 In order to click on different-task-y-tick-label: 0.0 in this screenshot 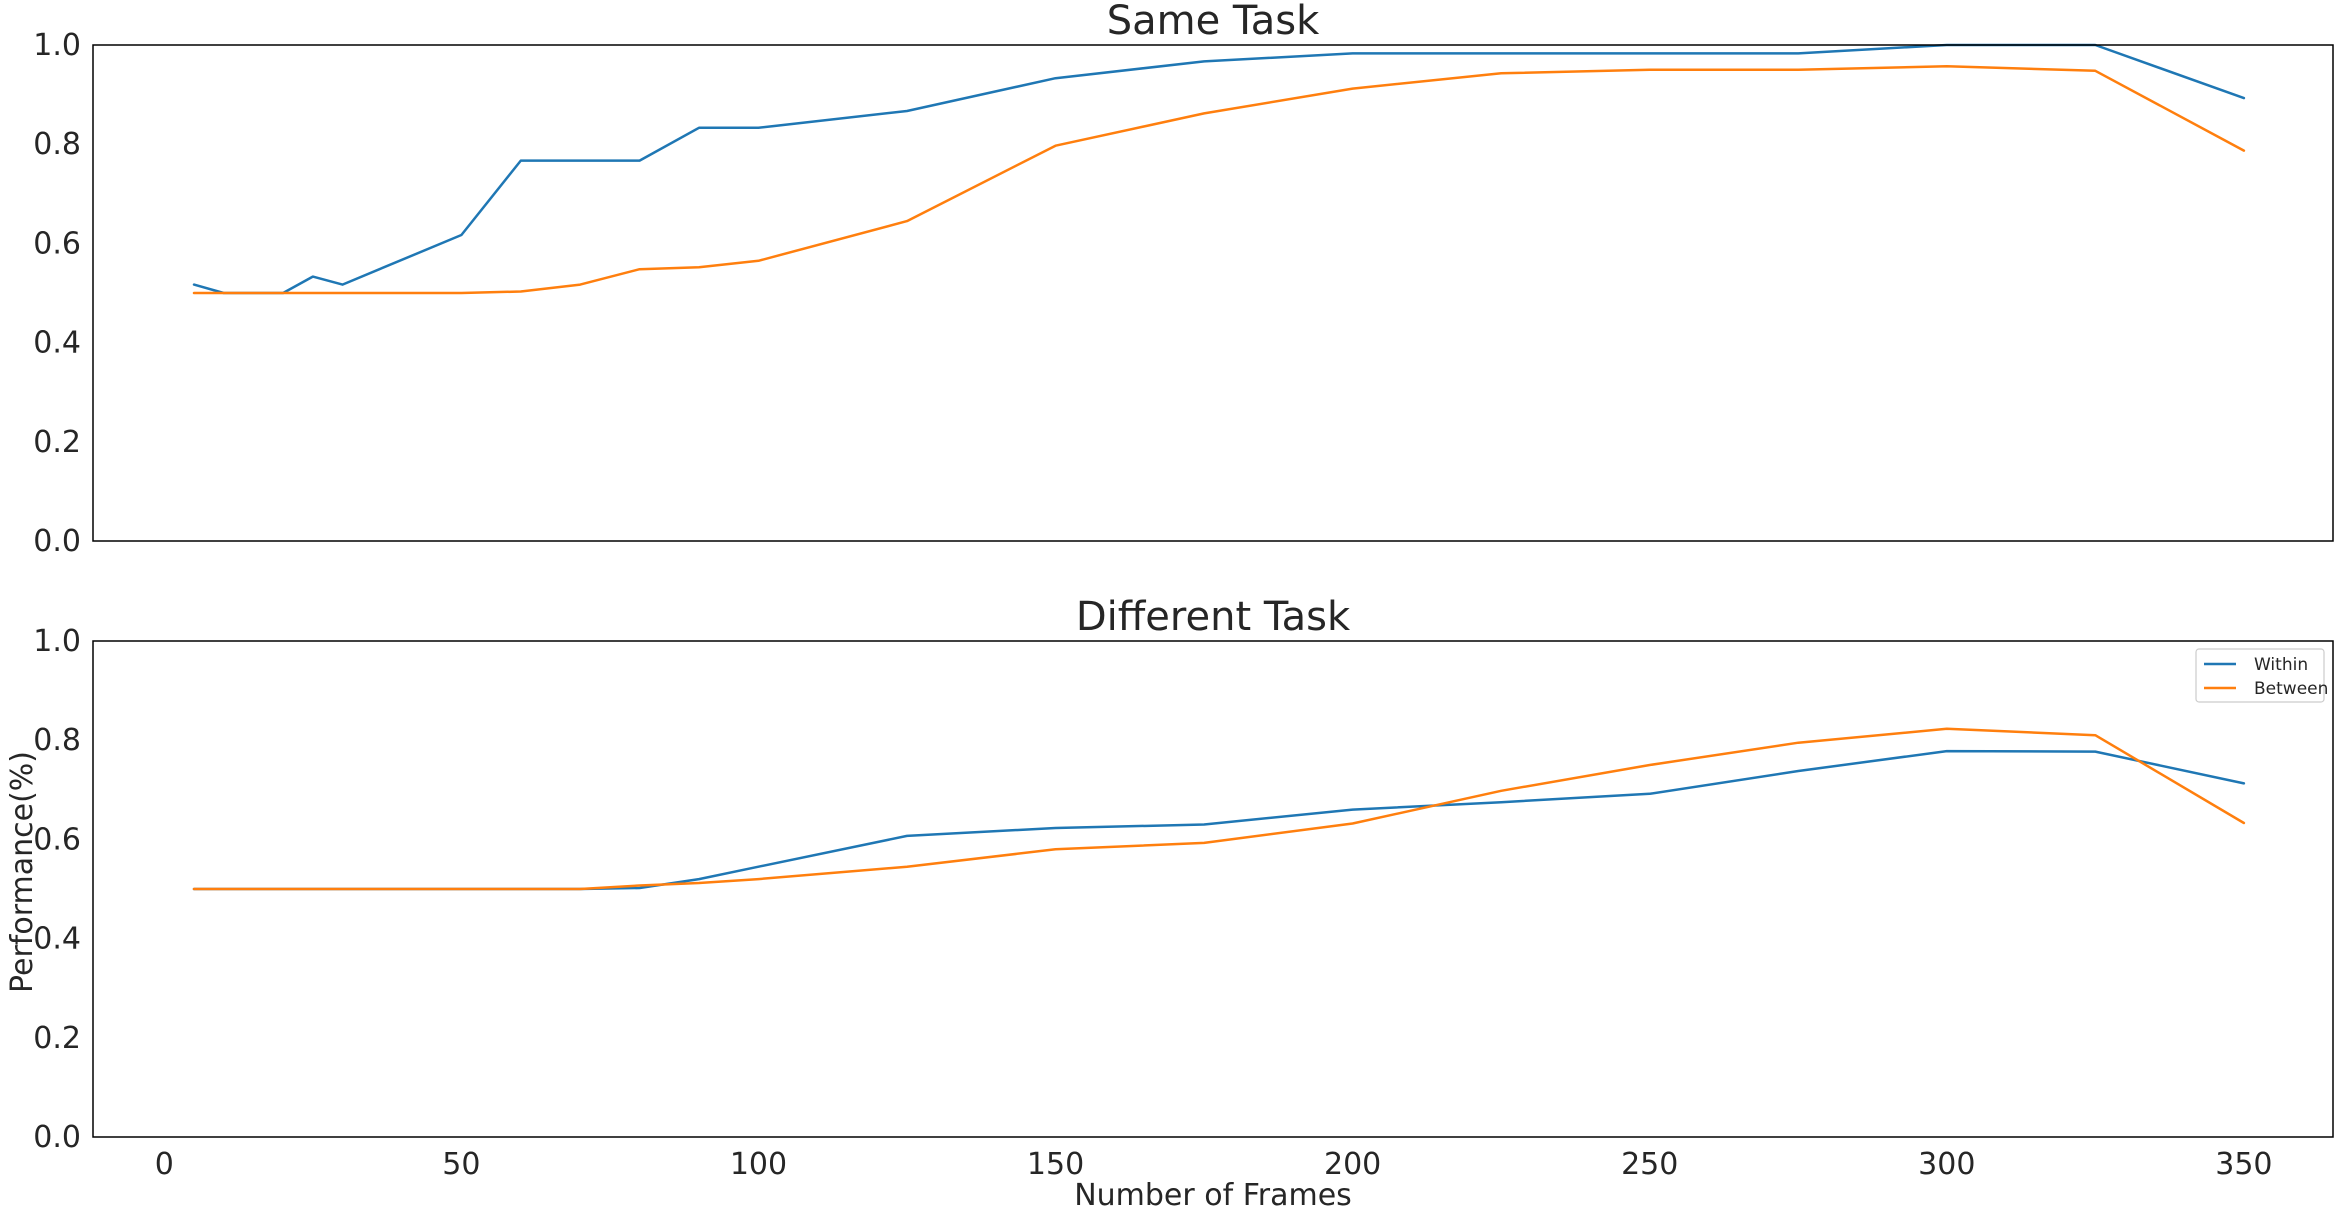, I will do `click(57, 1137)`.